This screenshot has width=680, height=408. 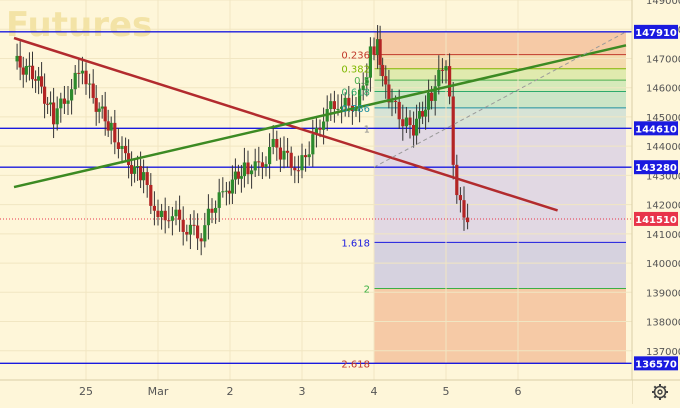 I want to click on fib-level-label: 0.382, so click(x=355, y=70).